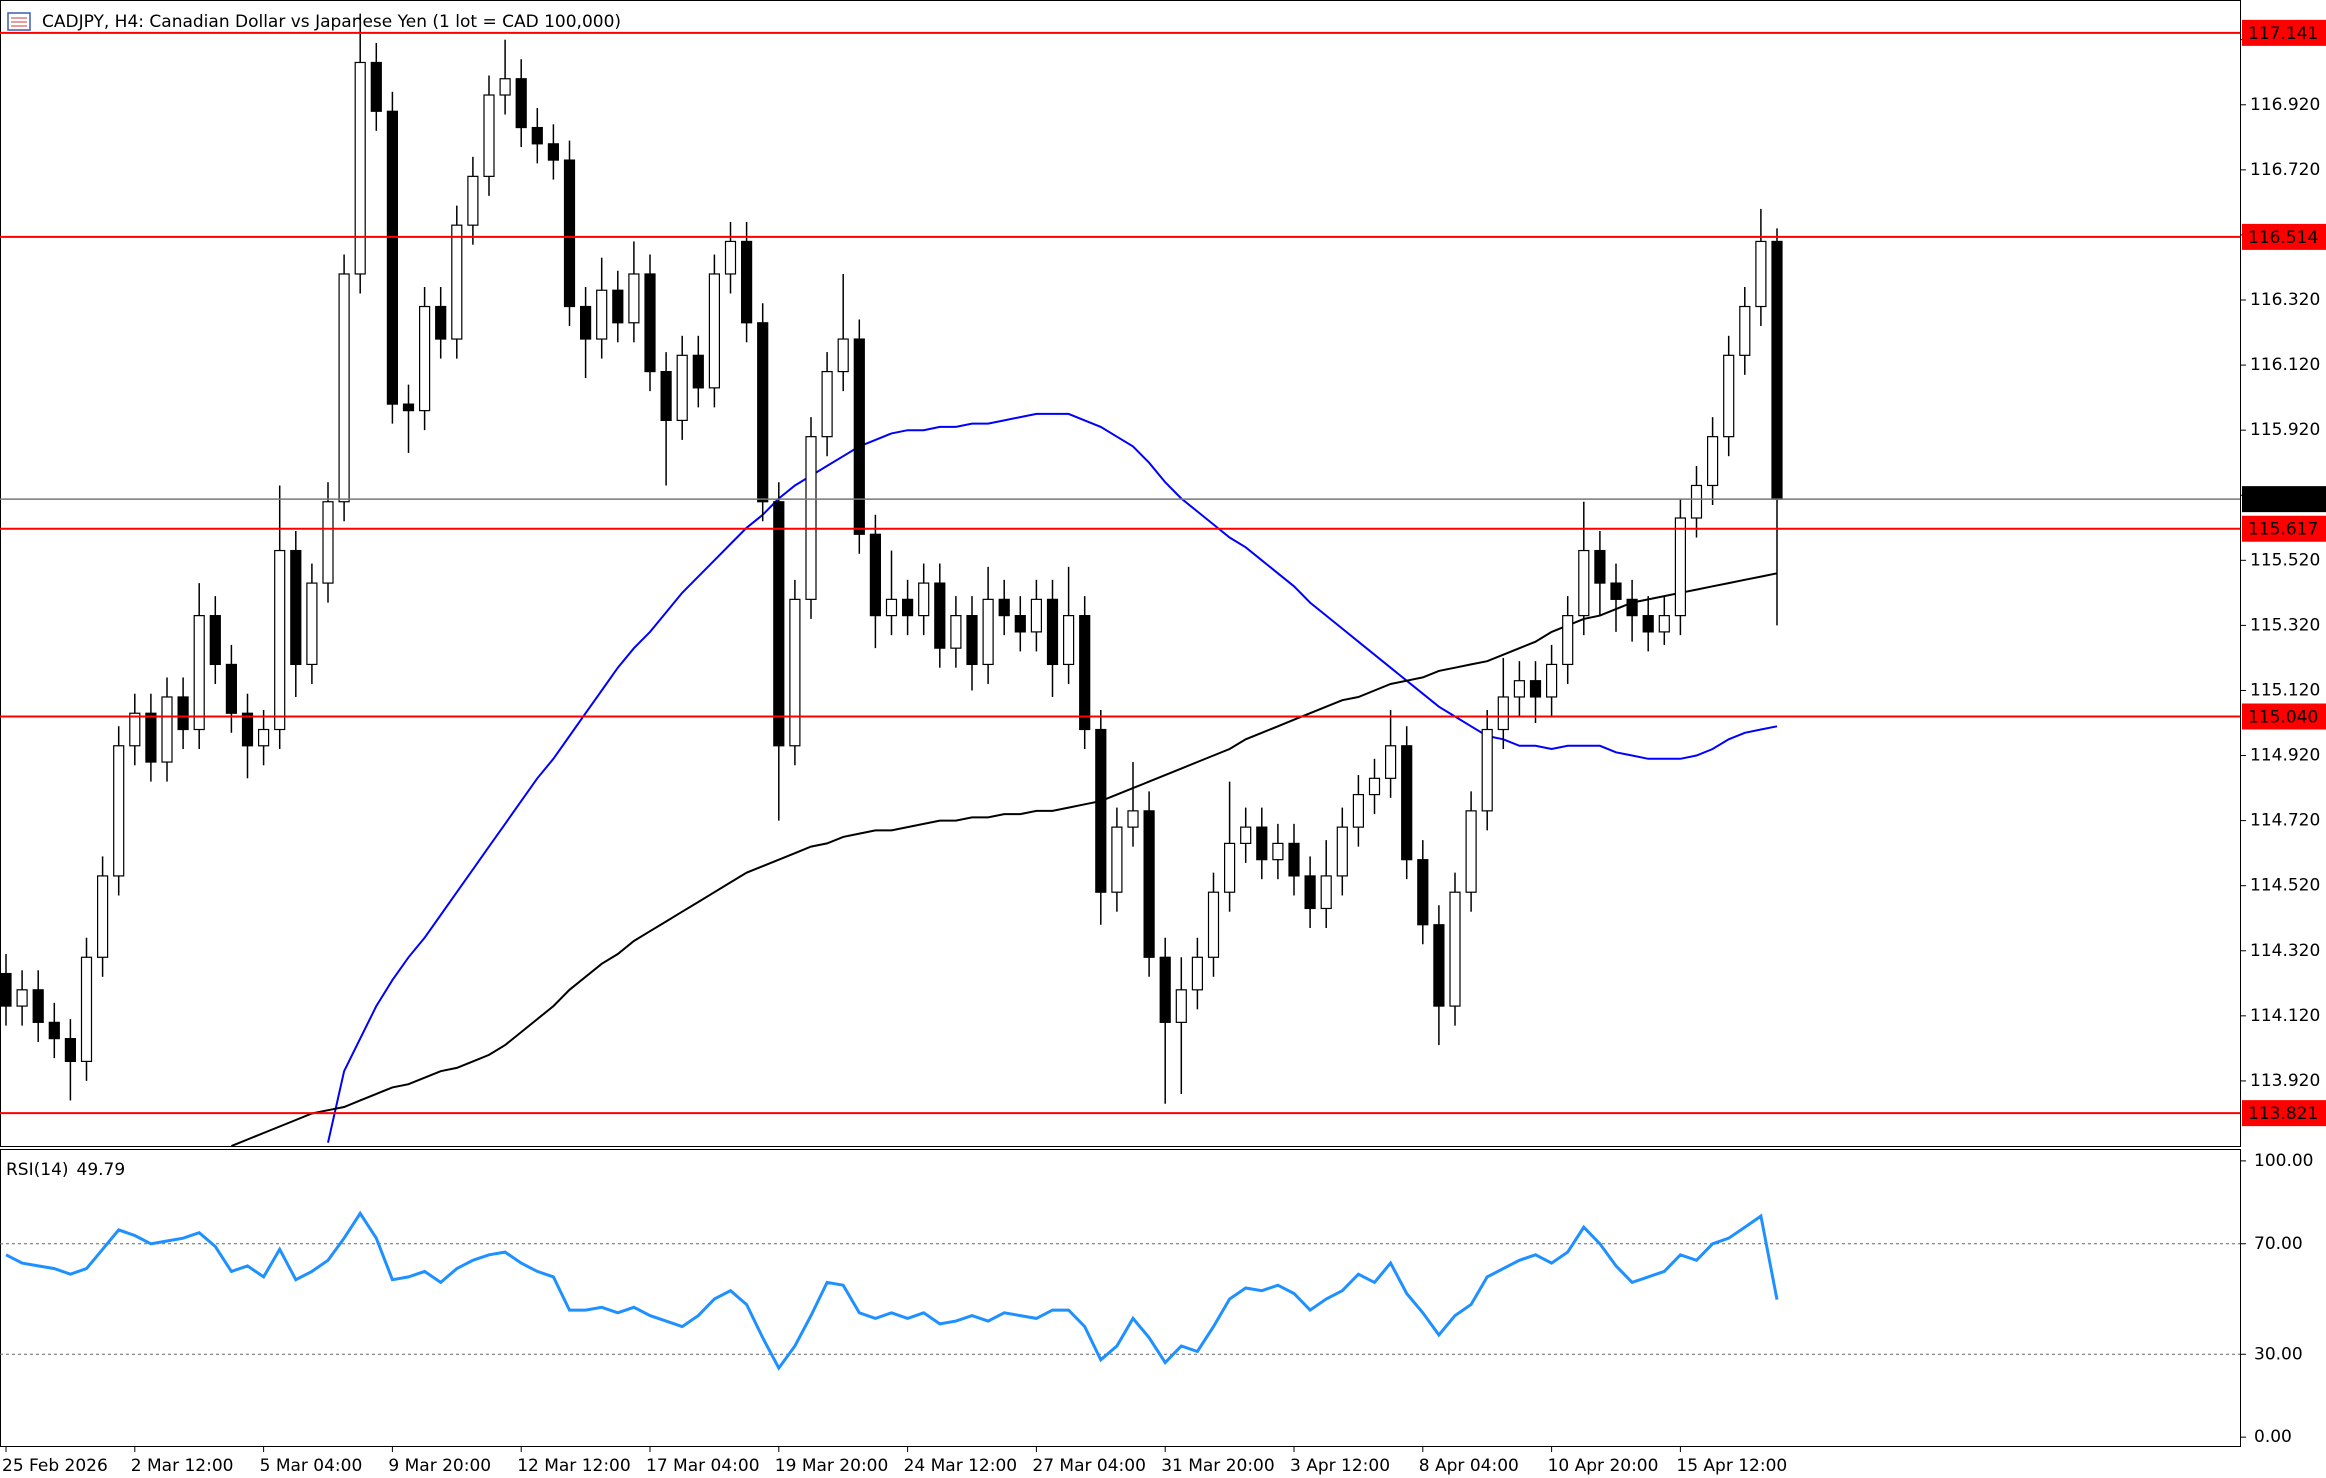 Image resolution: width=2326 pixels, height=1478 pixels. What do you see at coordinates (65, 1170) in the screenshot?
I see `indicator-label: RSI(14) 49.79` at bounding box center [65, 1170].